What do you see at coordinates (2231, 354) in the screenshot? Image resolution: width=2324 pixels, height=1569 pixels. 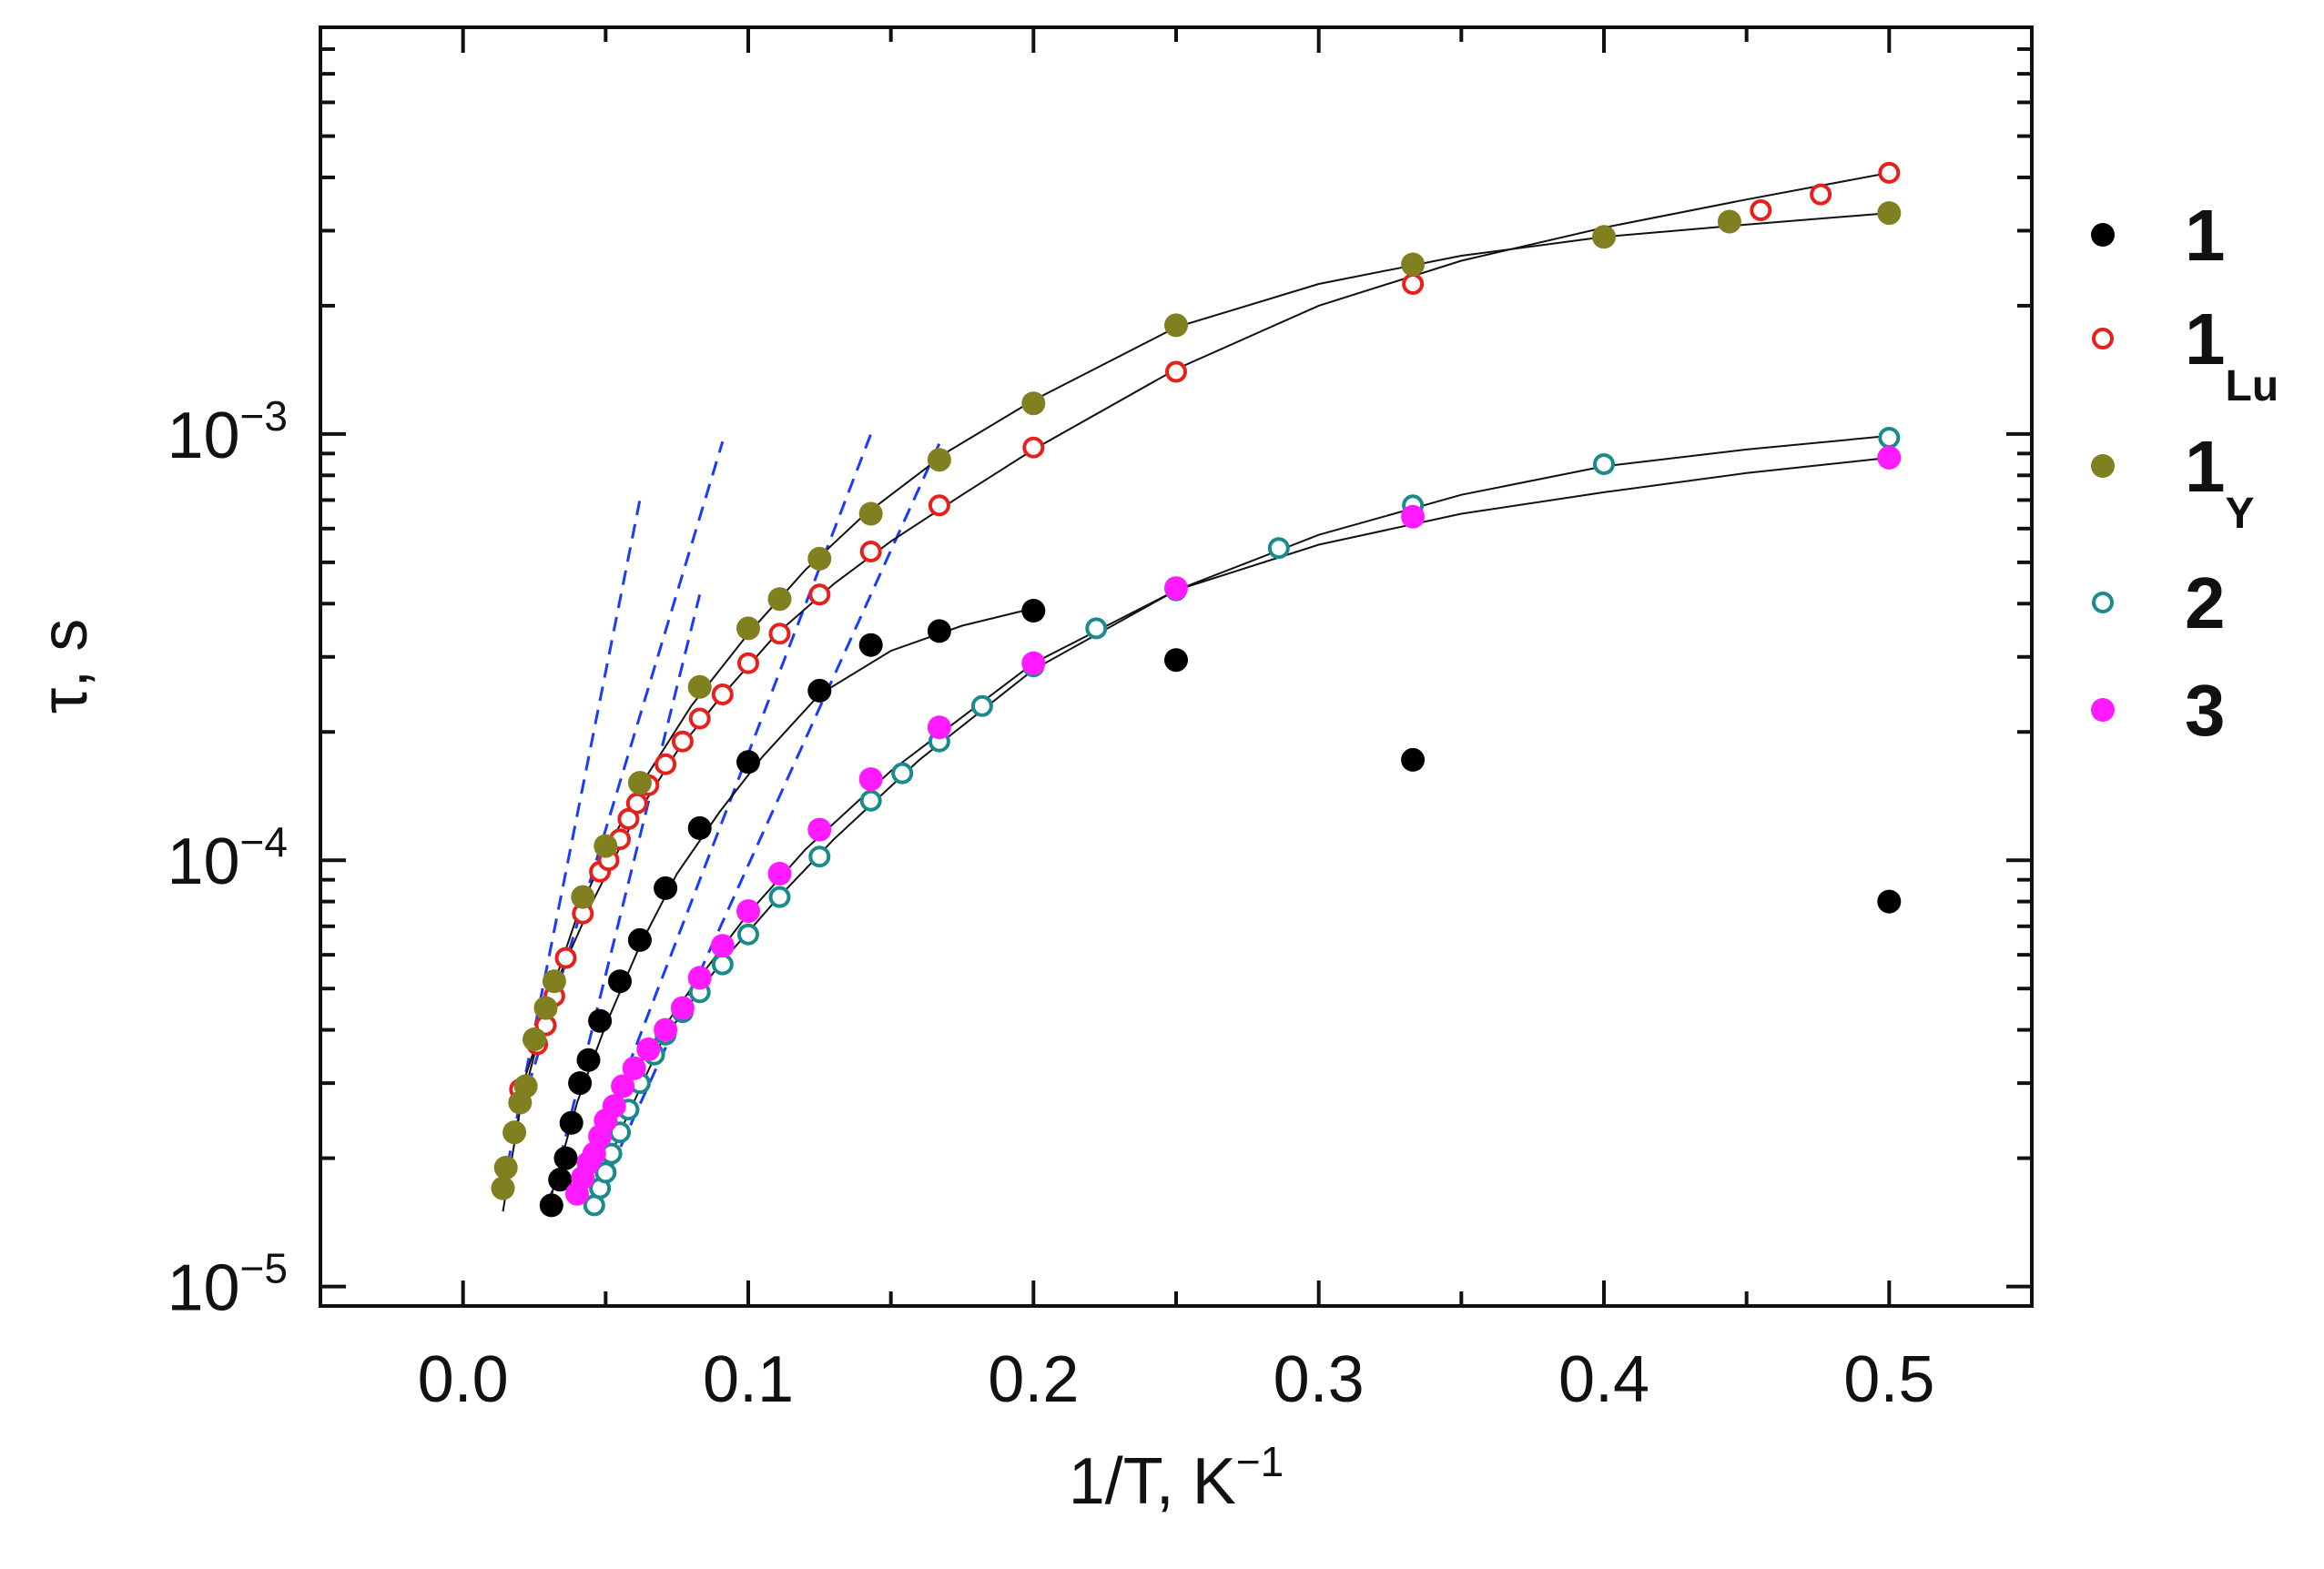 I see `legend-label: 1Lu` at bounding box center [2231, 354].